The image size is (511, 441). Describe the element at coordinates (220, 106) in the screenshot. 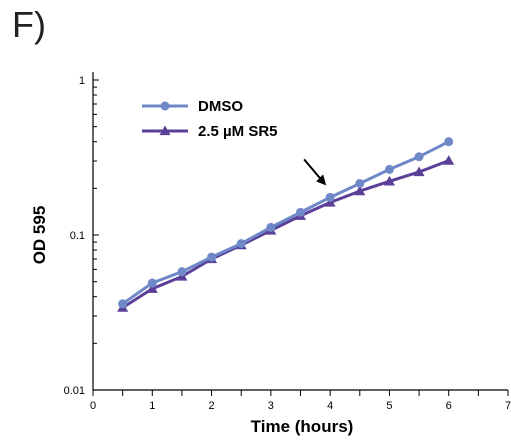

I see `legend-label: DMSO` at that location.